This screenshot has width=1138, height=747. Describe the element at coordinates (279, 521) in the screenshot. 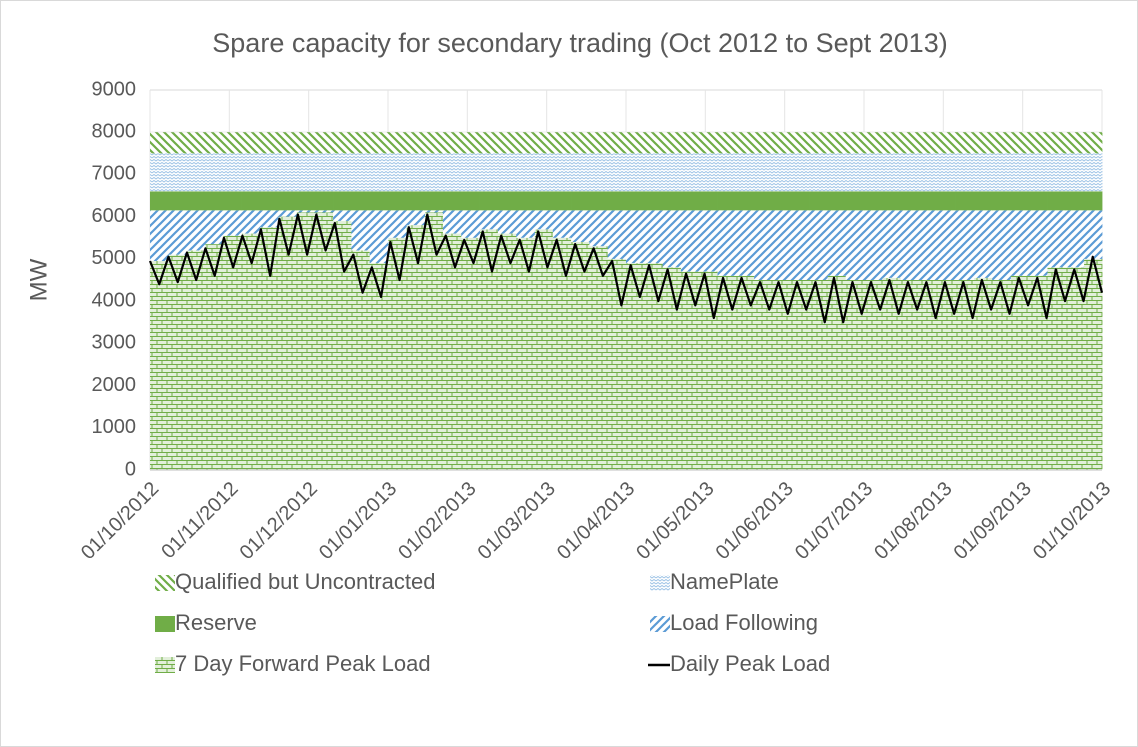

I see `x-tick-label: 01/12/2012` at that location.